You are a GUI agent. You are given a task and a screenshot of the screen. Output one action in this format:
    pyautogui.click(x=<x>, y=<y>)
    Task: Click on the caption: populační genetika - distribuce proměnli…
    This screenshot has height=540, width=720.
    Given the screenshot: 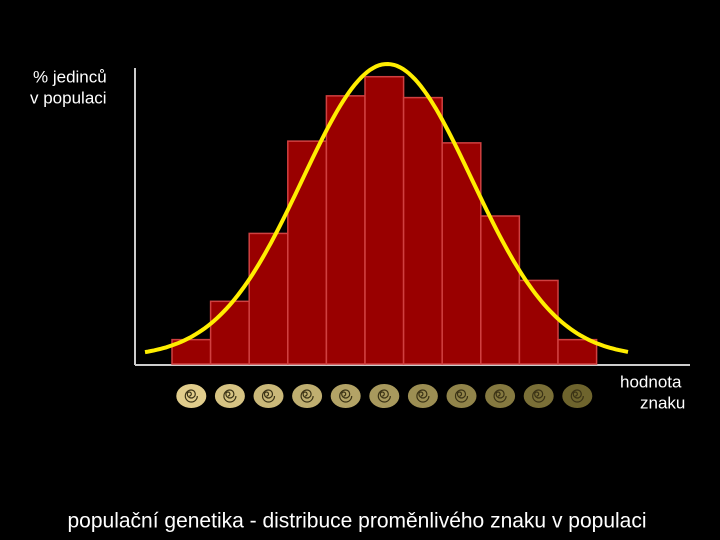 What is the action you would take?
    pyautogui.click(x=356, y=521)
    